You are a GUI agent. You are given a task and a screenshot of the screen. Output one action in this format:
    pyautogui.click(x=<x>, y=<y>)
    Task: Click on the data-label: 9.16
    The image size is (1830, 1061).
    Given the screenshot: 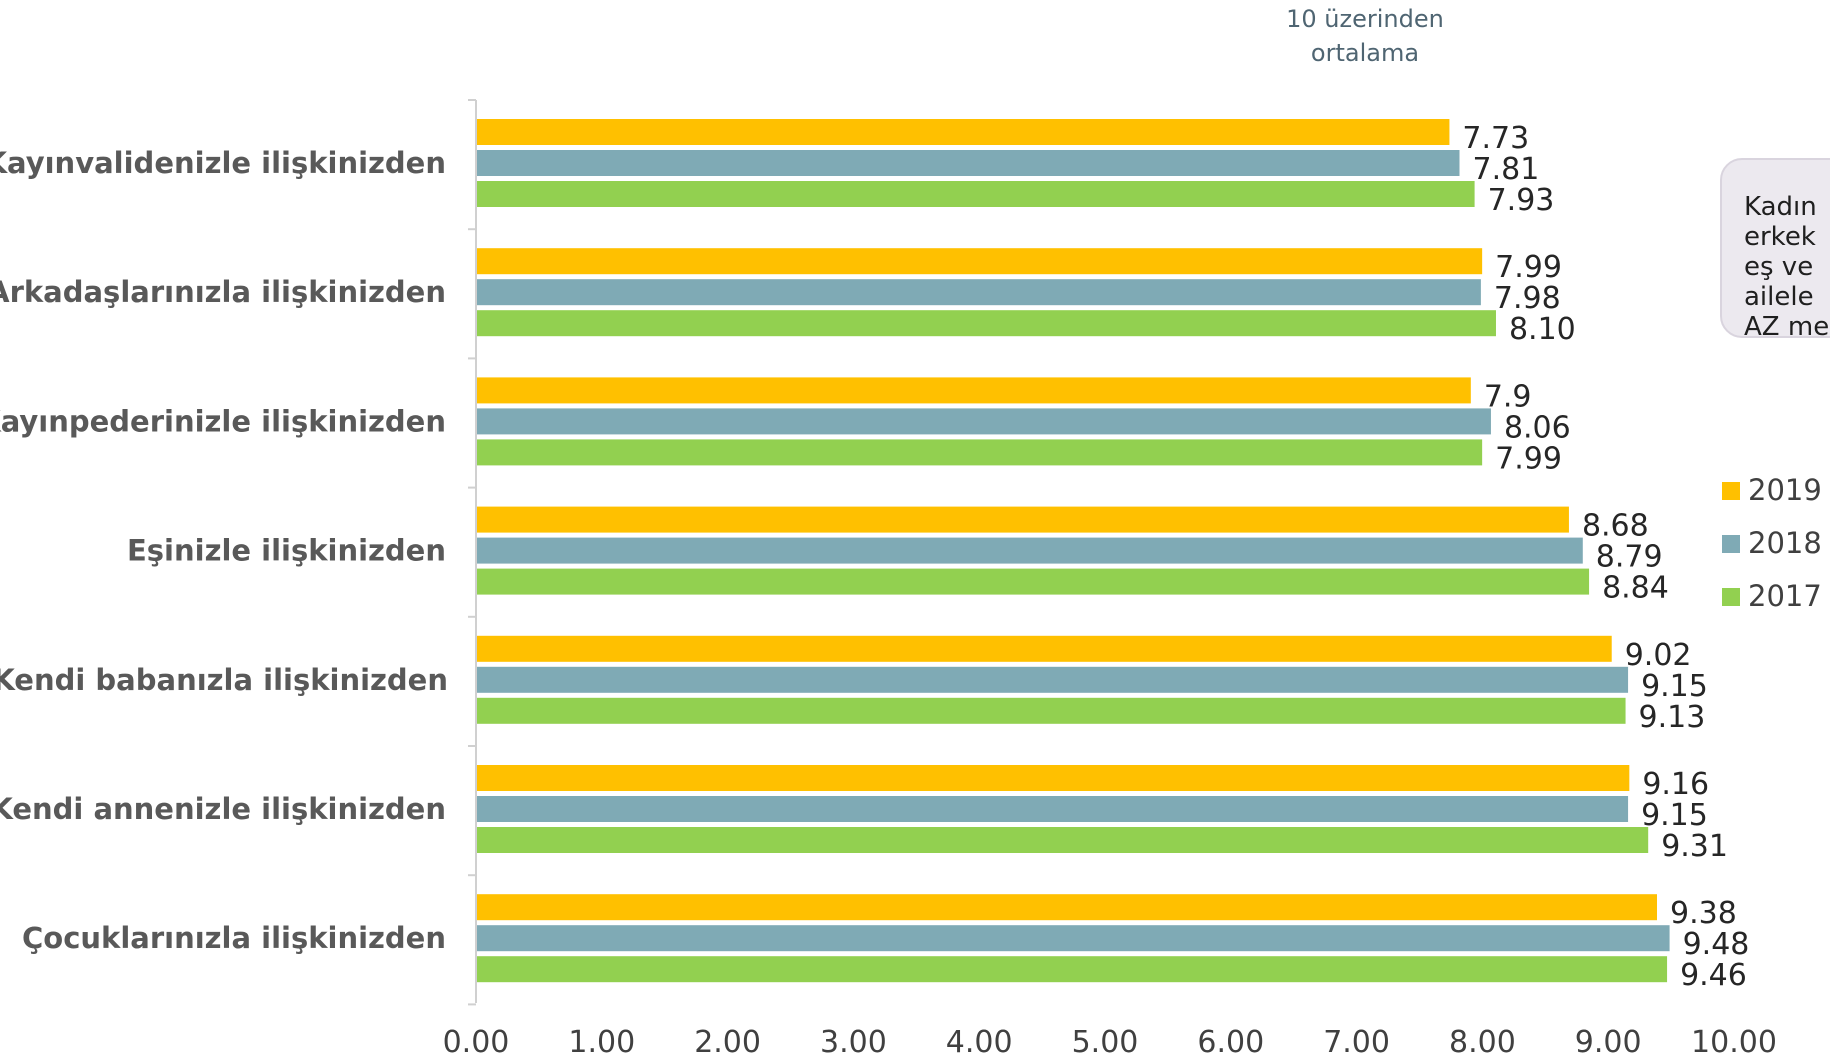 What is the action you would take?
    pyautogui.click(x=1675, y=784)
    